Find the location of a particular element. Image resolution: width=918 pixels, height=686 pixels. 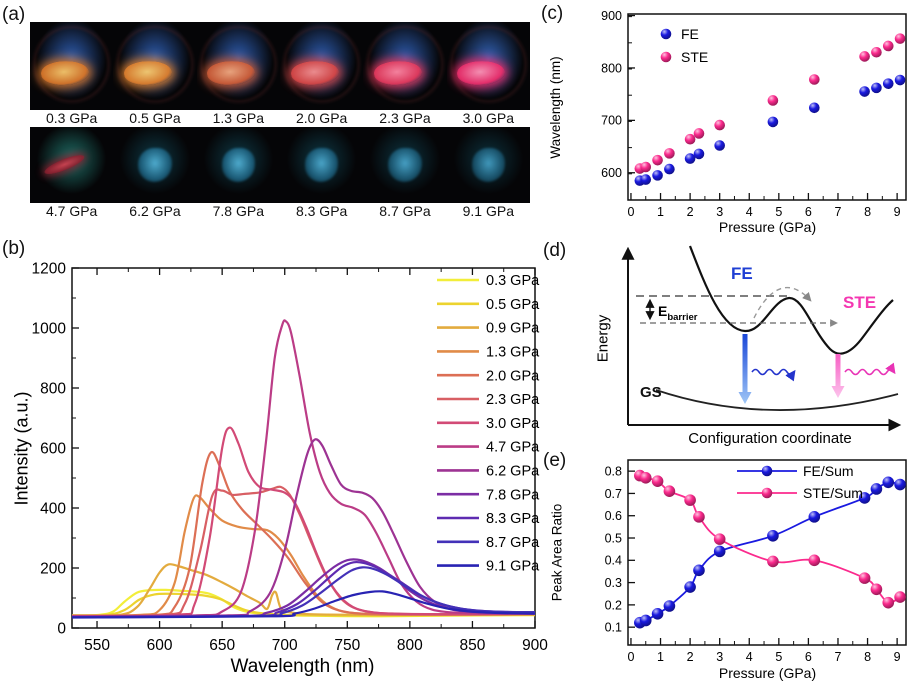

y-tick-label-c: 600 is located at coordinates (611, 173).